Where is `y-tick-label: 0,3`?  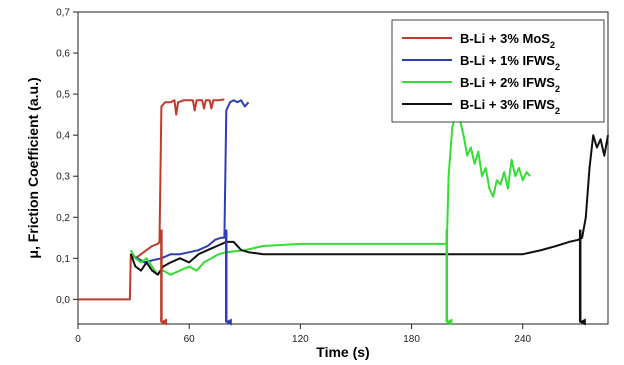 y-tick-label: 0,3 is located at coordinates (63, 177).